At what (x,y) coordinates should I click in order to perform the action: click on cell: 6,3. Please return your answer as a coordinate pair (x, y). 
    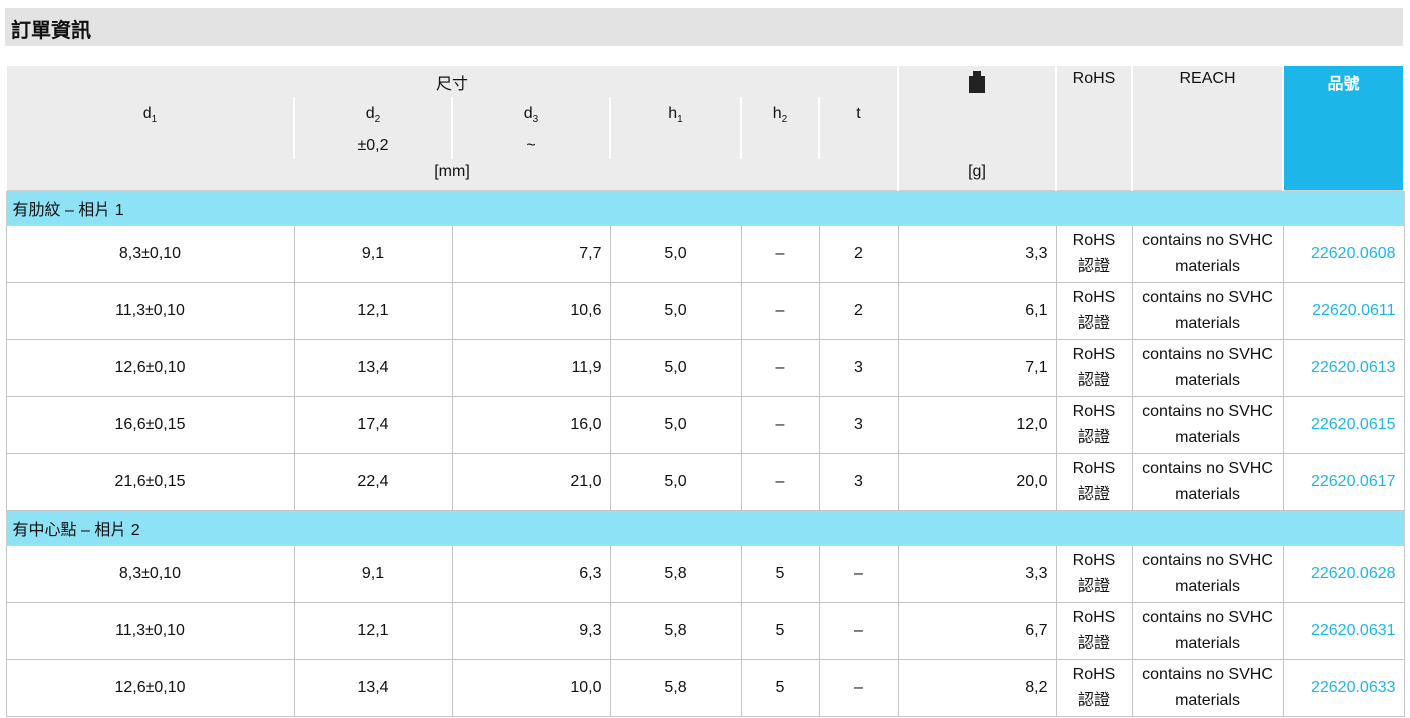
    Looking at the image, I should click on (531, 574).